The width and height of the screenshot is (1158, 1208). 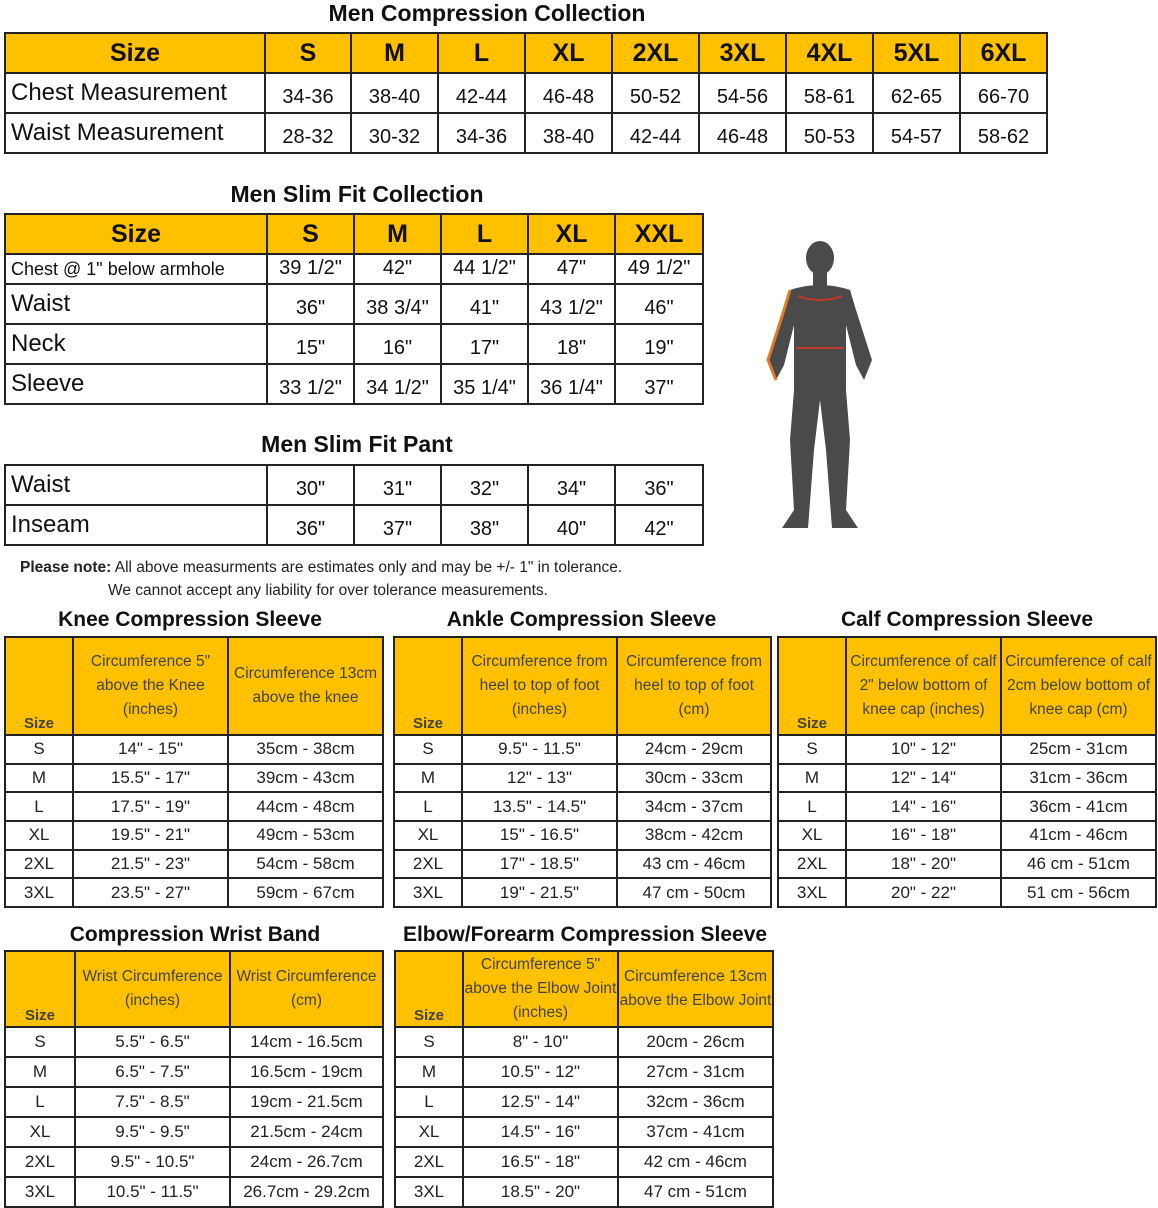 I want to click on table-cell: 14" - 15", so click(x=150, y=749).